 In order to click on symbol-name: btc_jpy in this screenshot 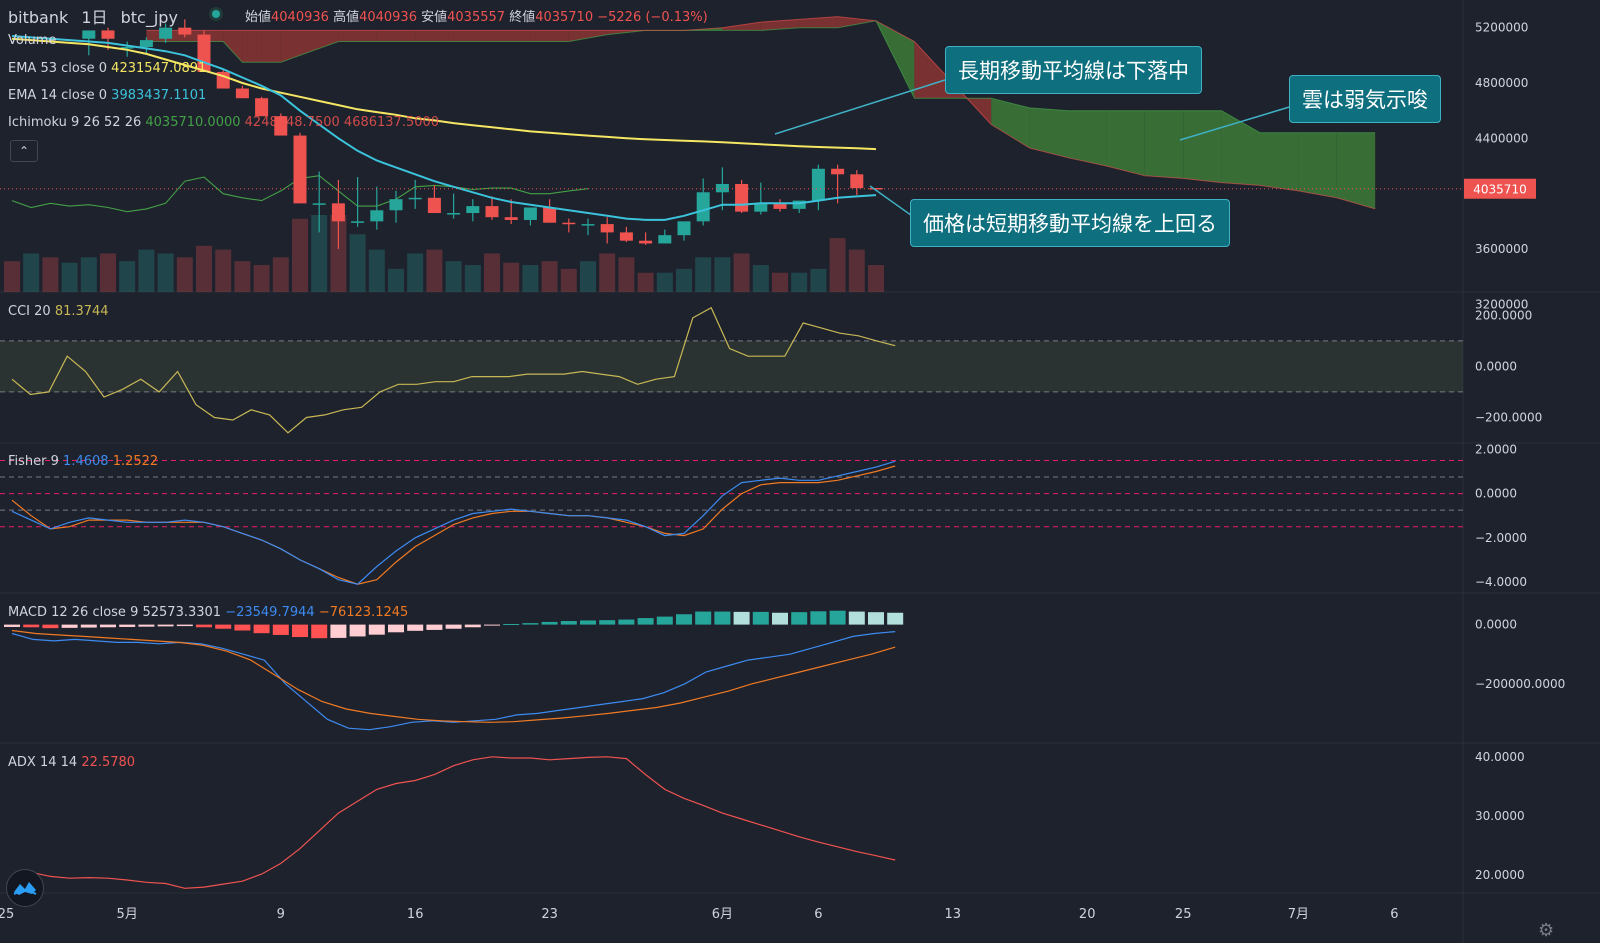, I will do `click(149, 17)`.